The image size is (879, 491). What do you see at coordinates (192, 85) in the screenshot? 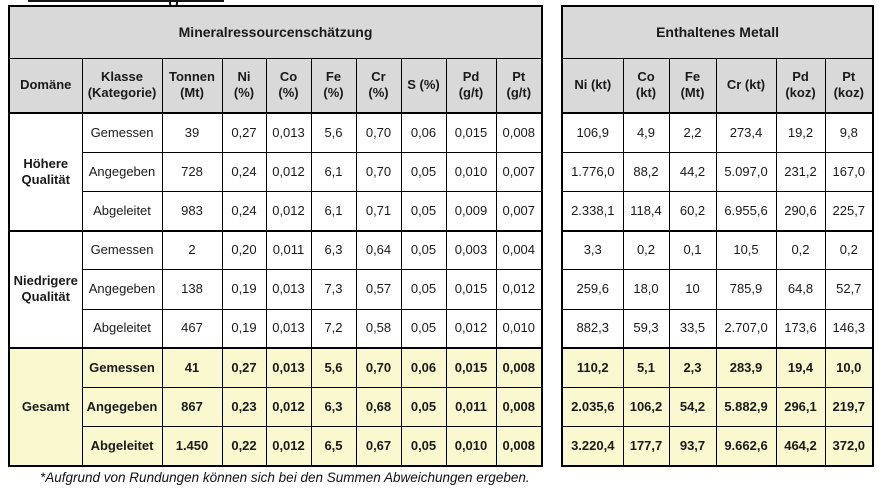
I see `col-header-tonnen: Tonnen (Mt)` at bounding box center [192, 85].